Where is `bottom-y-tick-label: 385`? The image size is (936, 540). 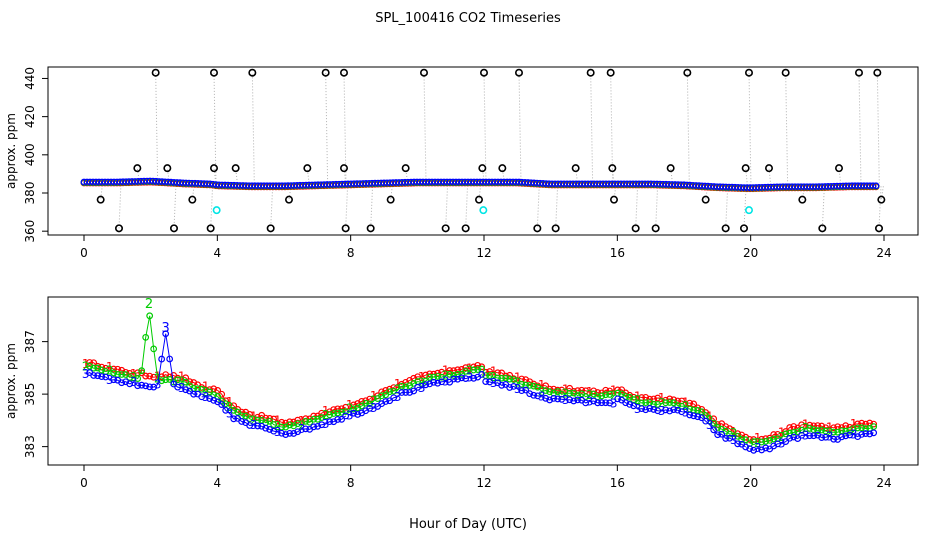
bottom-y-tick-label: 385 is located at coordinates (30, 394).